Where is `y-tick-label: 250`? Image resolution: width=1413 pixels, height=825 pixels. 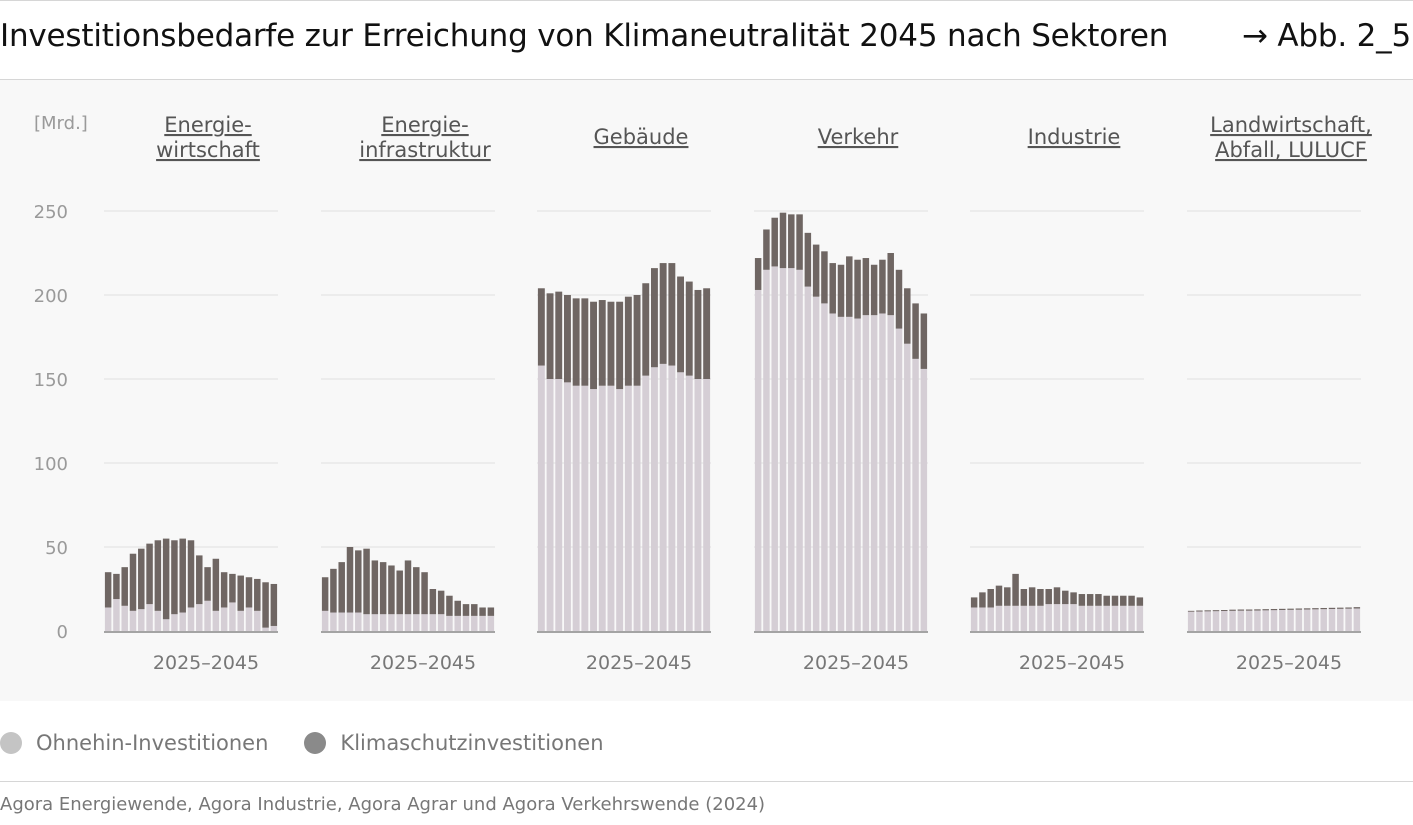
y-tick-label: 250 is located at coordinates (51, 212).